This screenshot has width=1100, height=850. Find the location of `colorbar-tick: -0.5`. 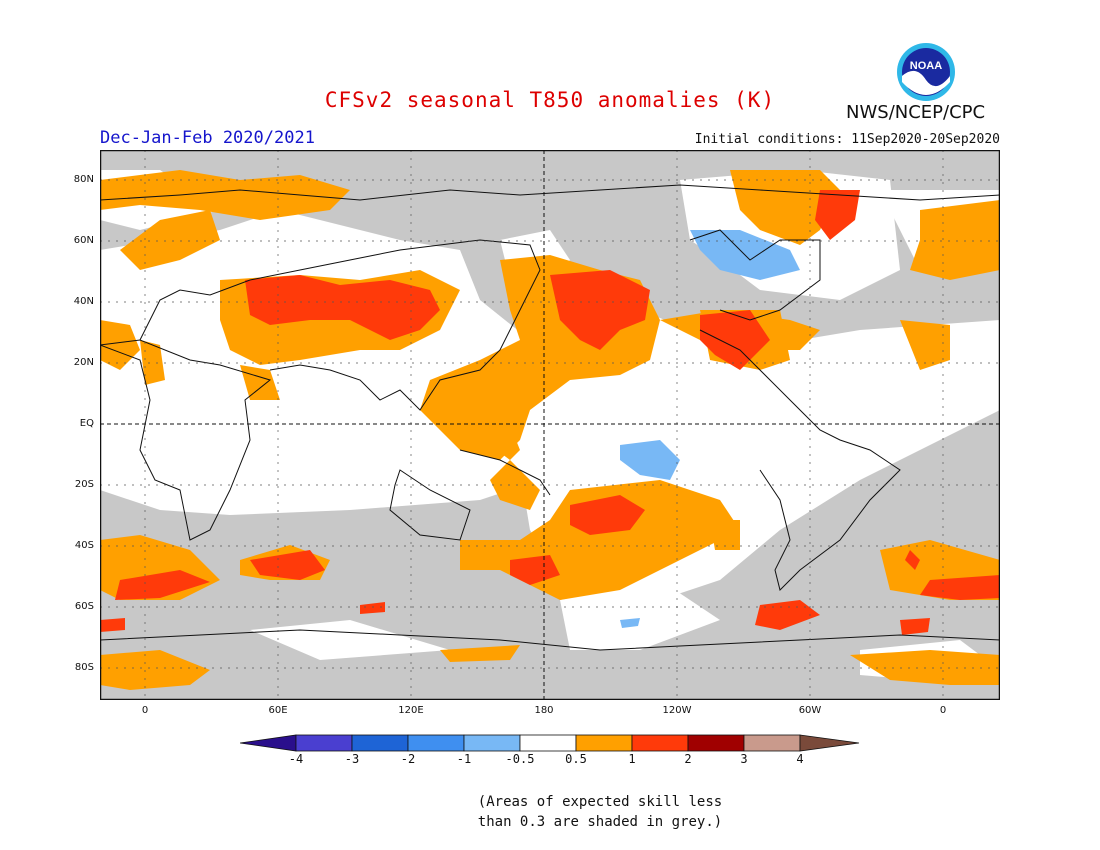

colorbar-tick: -0.5 is located at coordinates (520, 759).